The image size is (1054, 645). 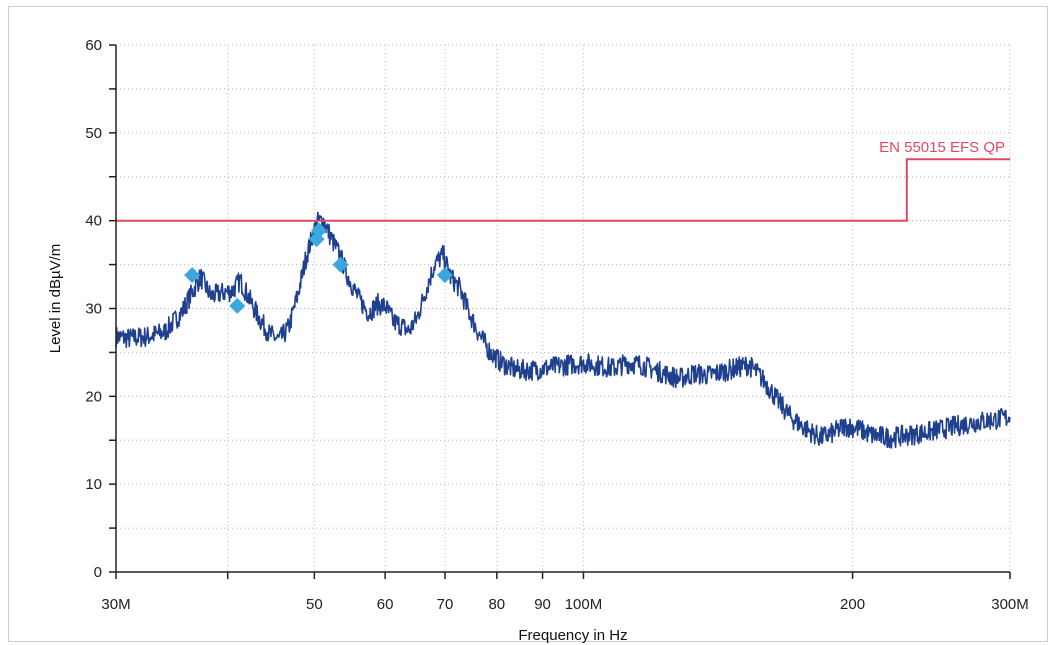 What do you see at coordinates (572, 635) in the screenshot?
I see `x-axis-title: Frequency in Hz` at bounding box center [572, 635].